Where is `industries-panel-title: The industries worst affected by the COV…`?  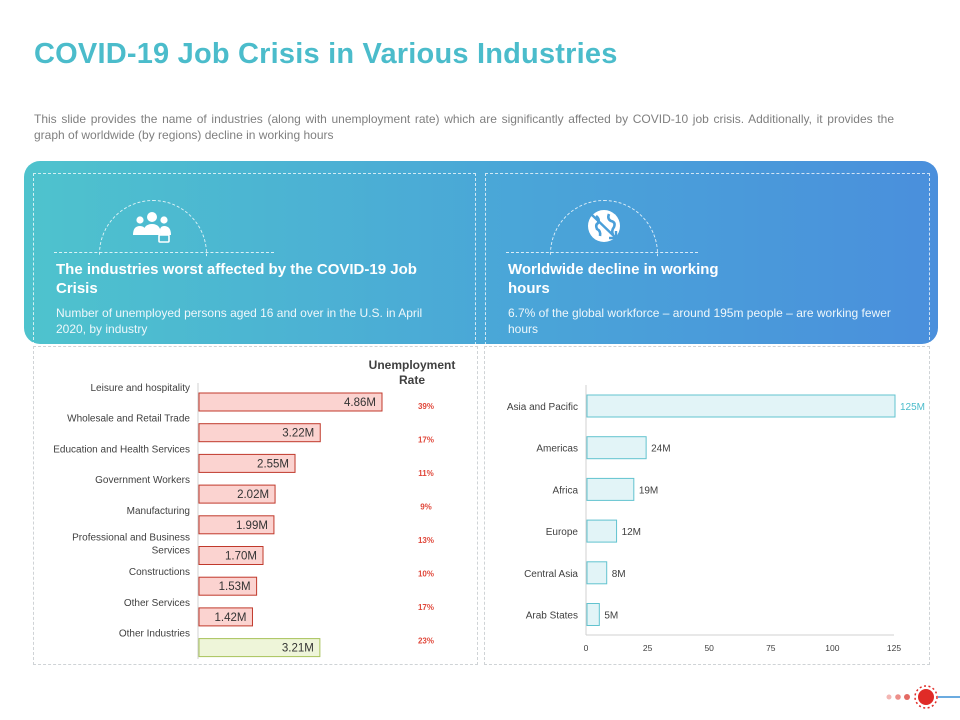 industries-panel-title: The industries worst affected by the COV… is located at coordinates (236, 279).